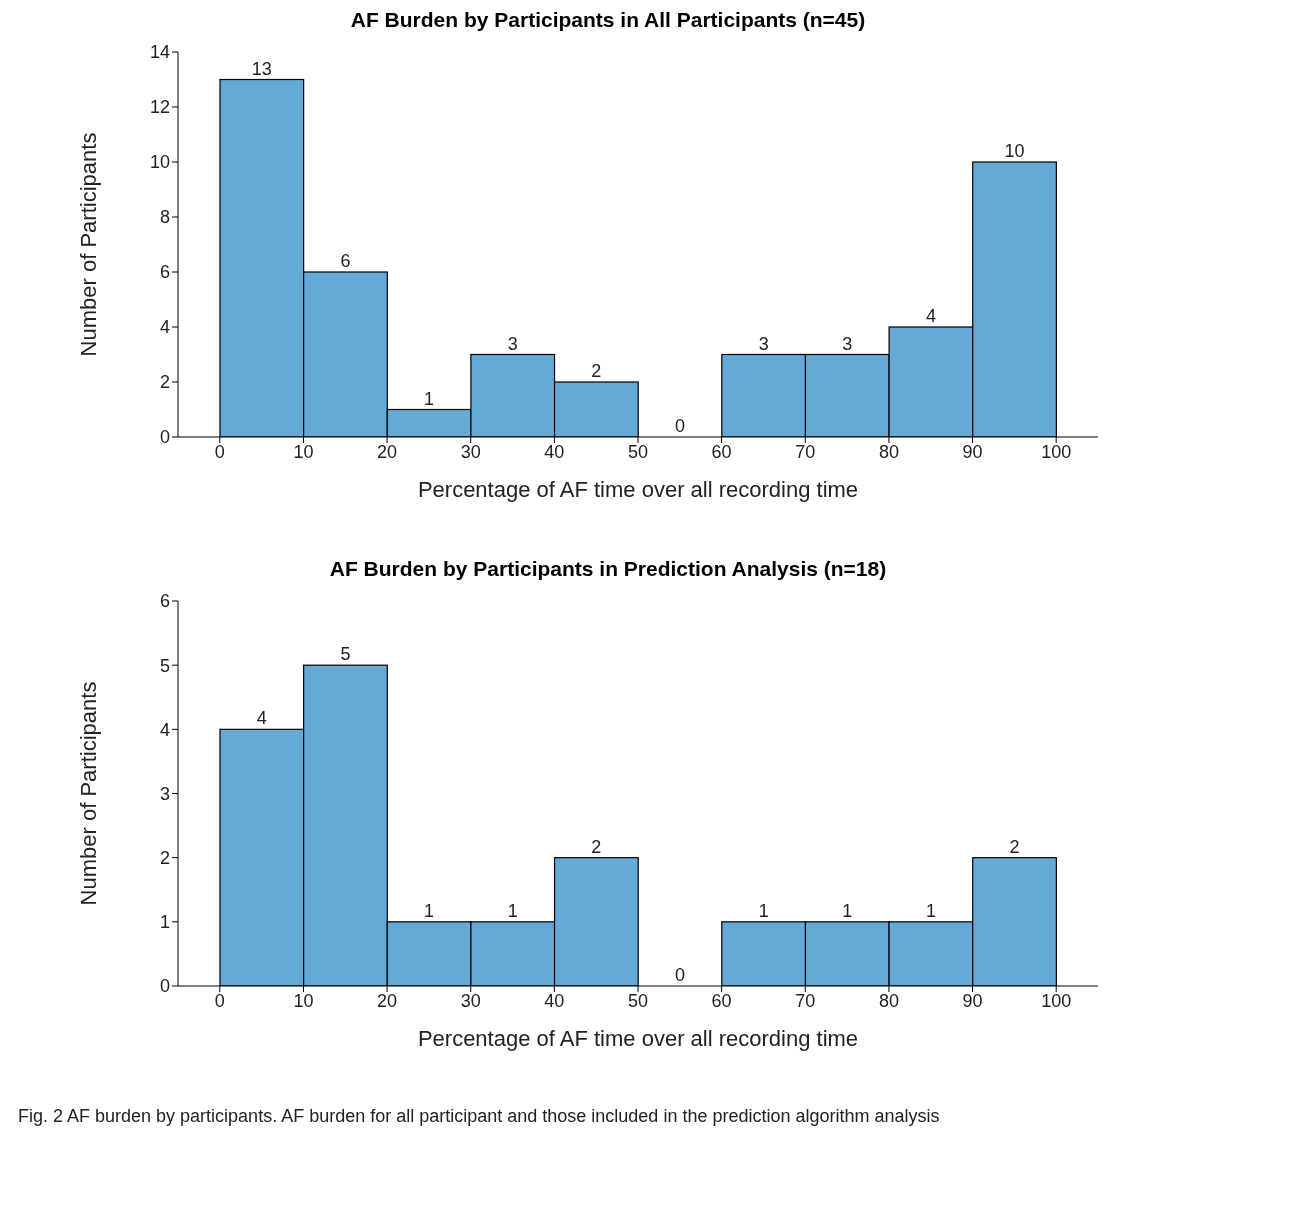  I want to click on y-tick-label: 10, so click(159, 162).